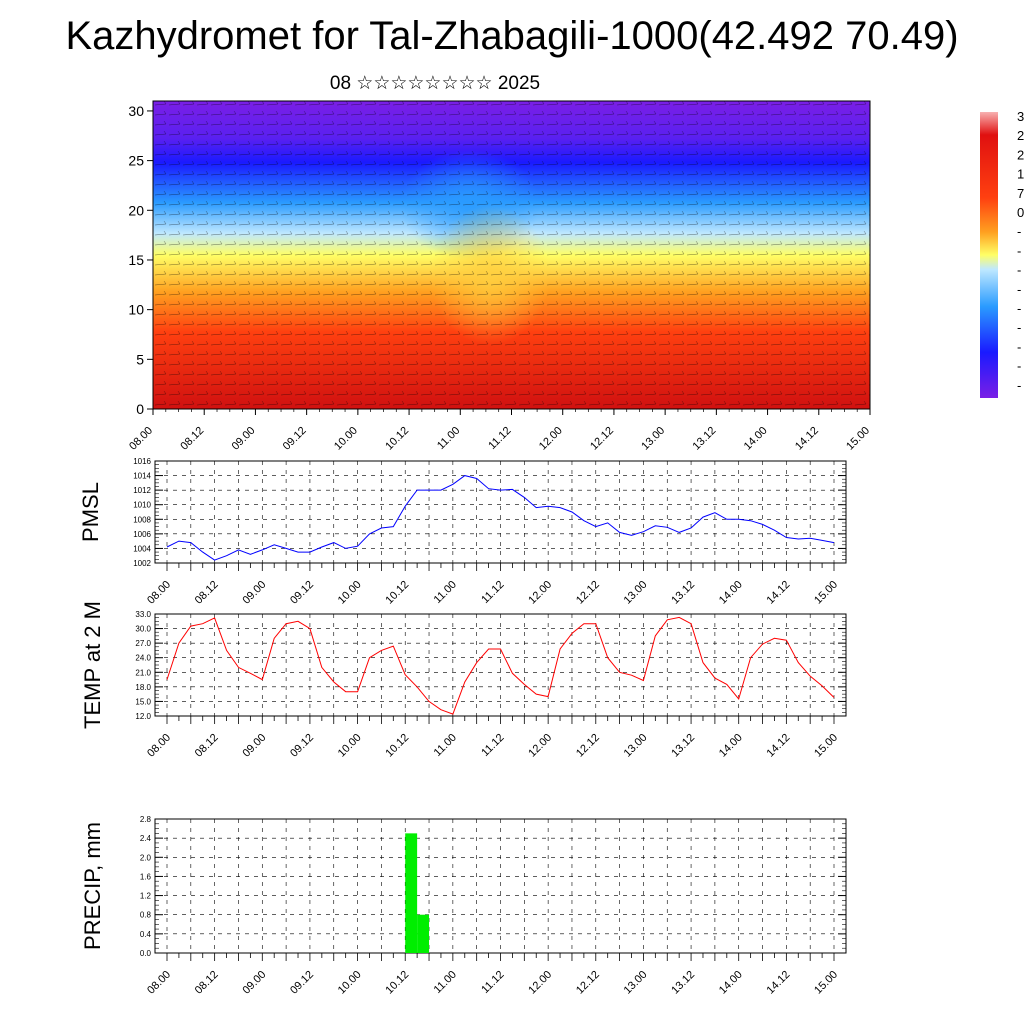 The height and width of the screenshot is (1024, 1024). I want to click on y-tick-label: 20, so click(136, 210).